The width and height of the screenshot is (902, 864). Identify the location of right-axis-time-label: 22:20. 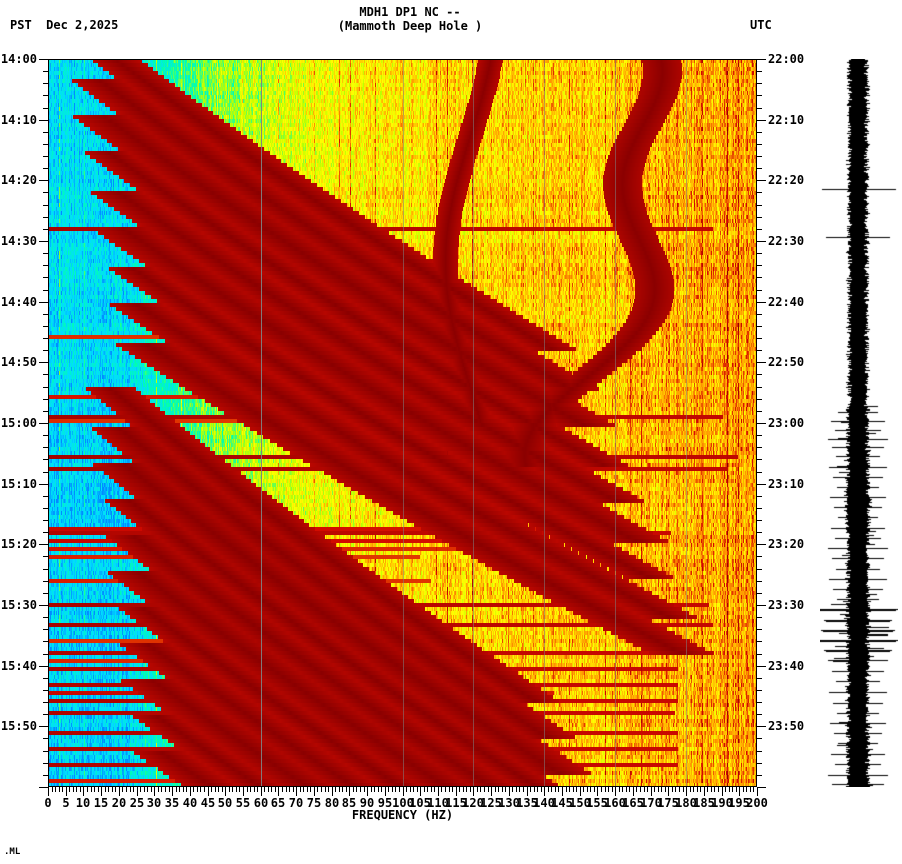
(786, 180).